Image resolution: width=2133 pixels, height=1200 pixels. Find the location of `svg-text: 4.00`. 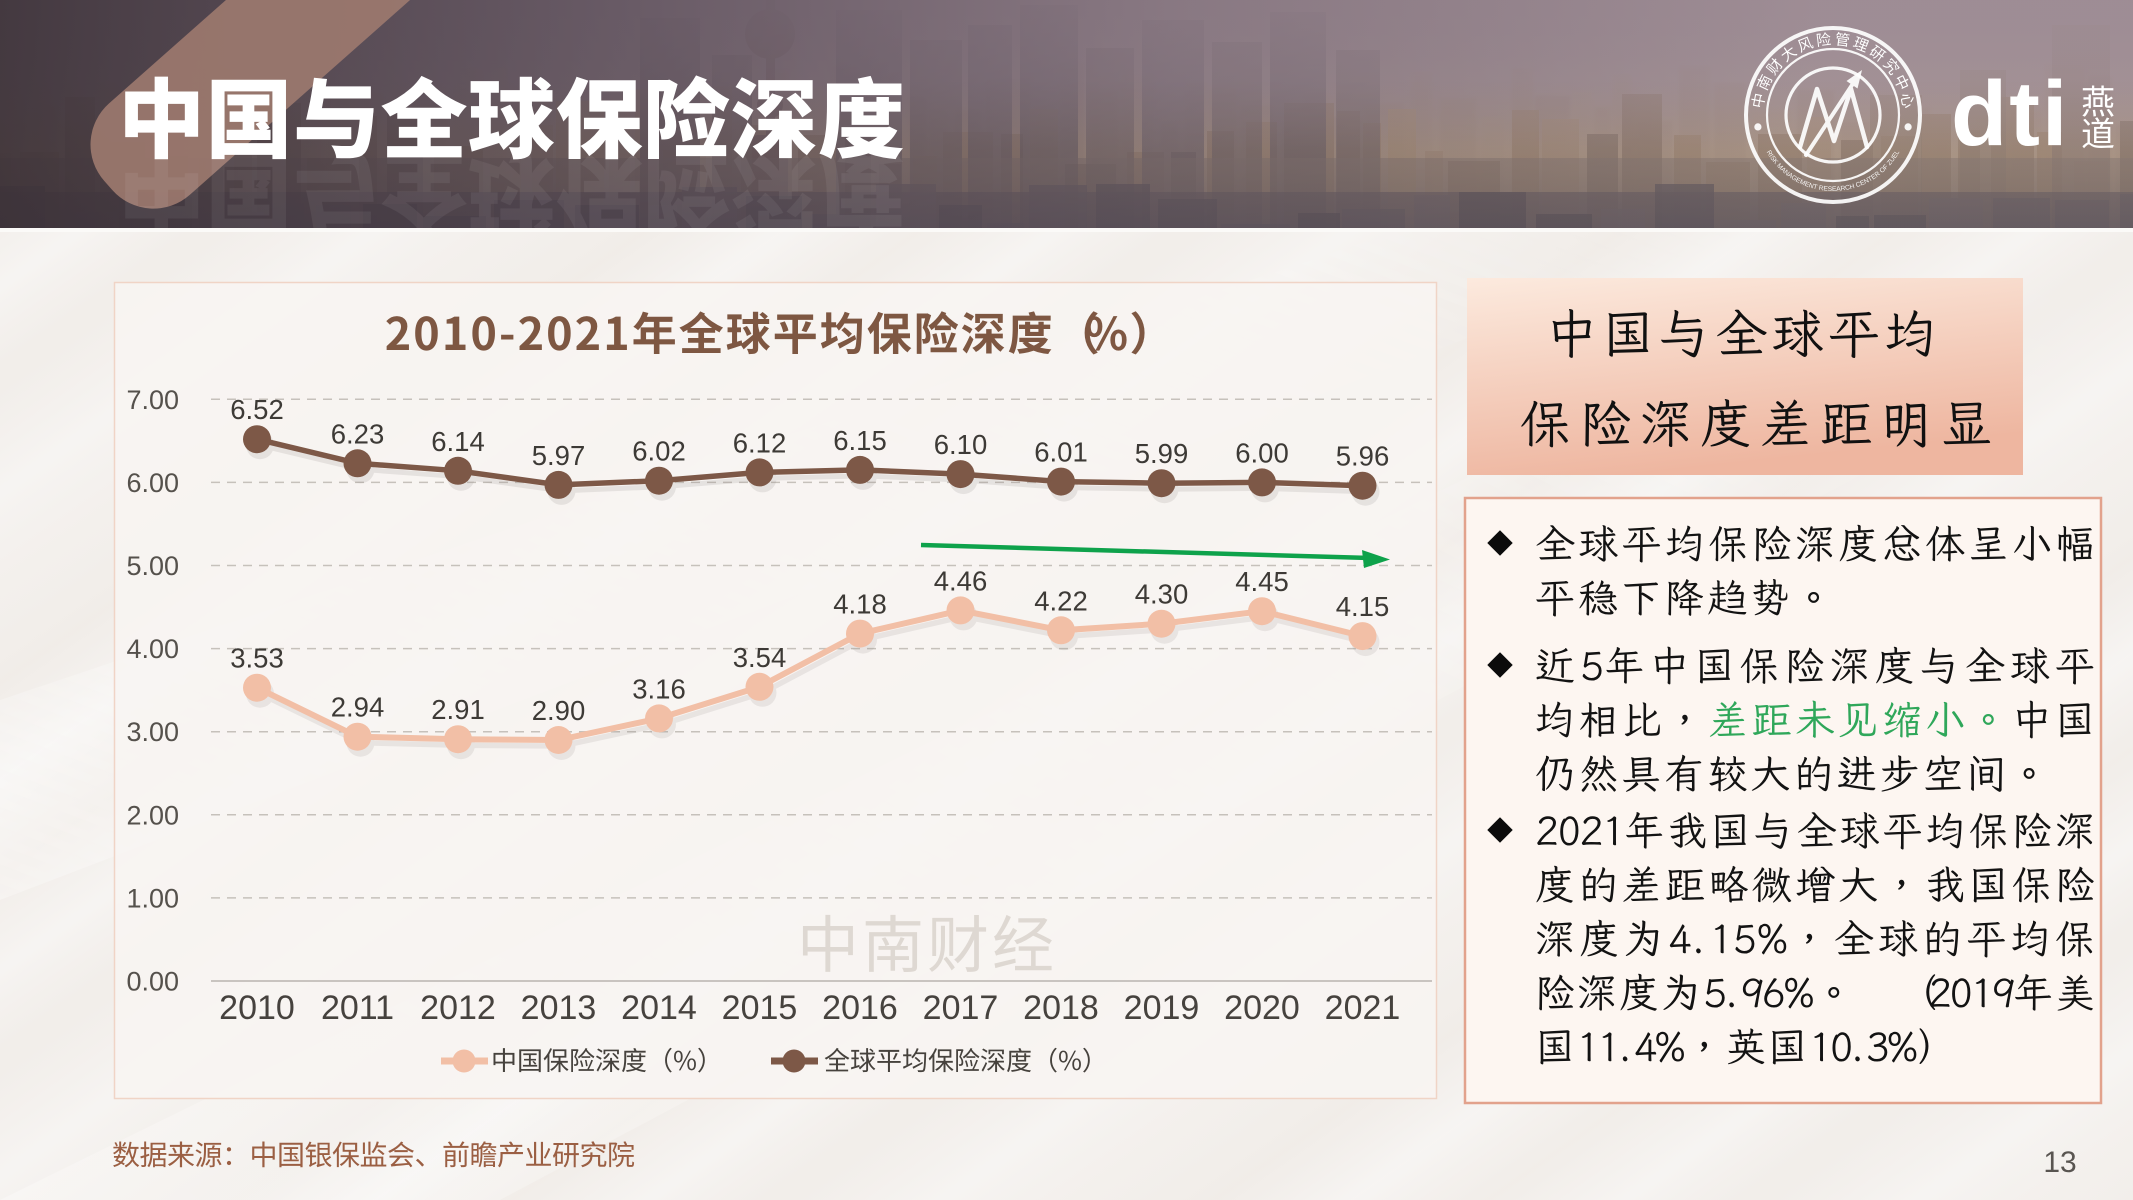

svg-text: 4.00 is located at coordinates (152, 649).